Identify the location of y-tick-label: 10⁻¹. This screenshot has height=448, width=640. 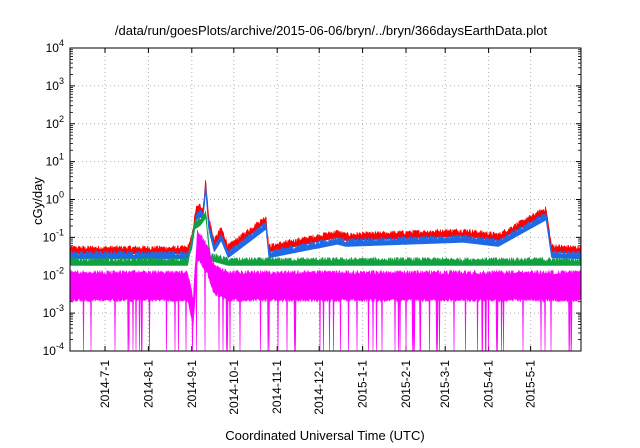
(53, 235).